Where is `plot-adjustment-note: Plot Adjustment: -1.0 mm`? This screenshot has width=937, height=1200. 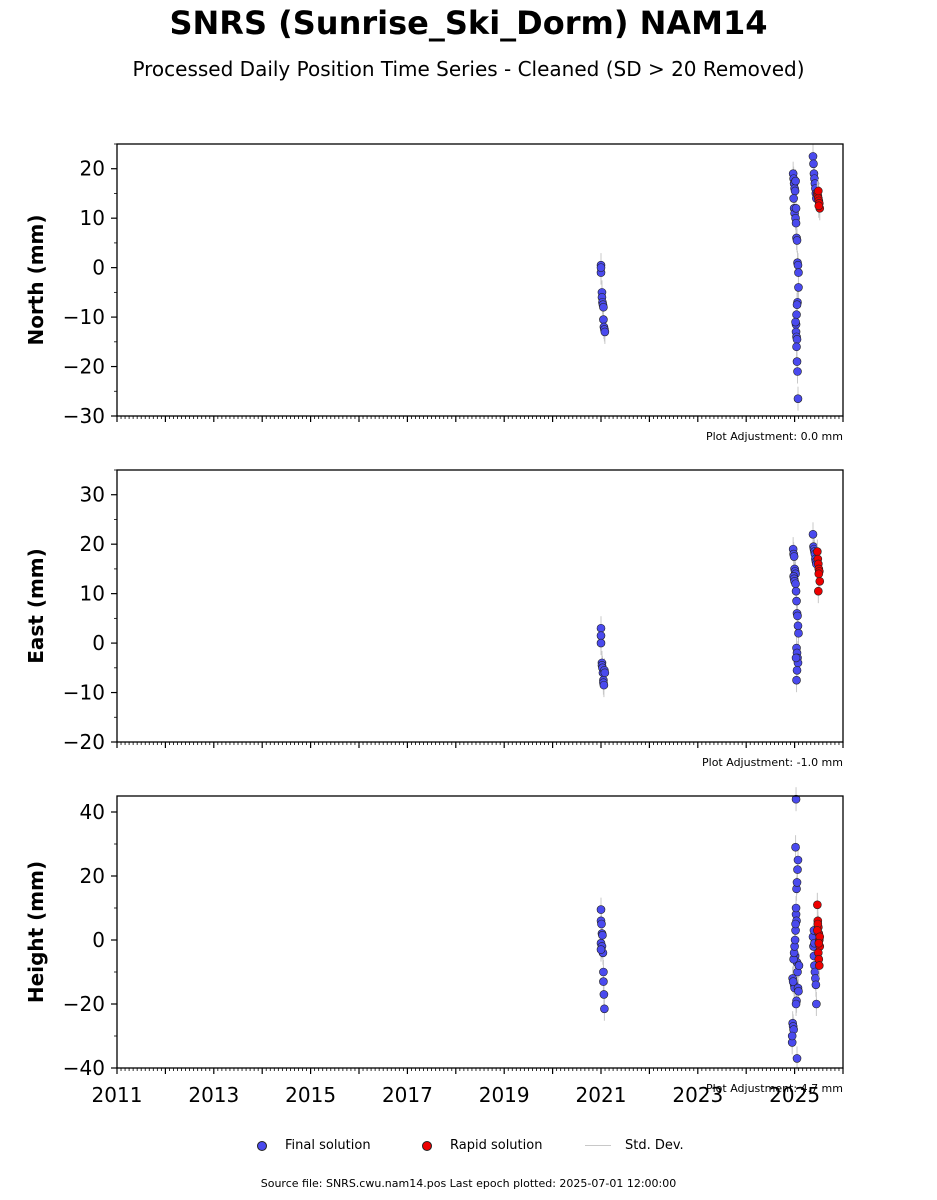
plot-adjustment-note: Plot Adjustment: -1.0 mm is located at coordinates (772, 762).